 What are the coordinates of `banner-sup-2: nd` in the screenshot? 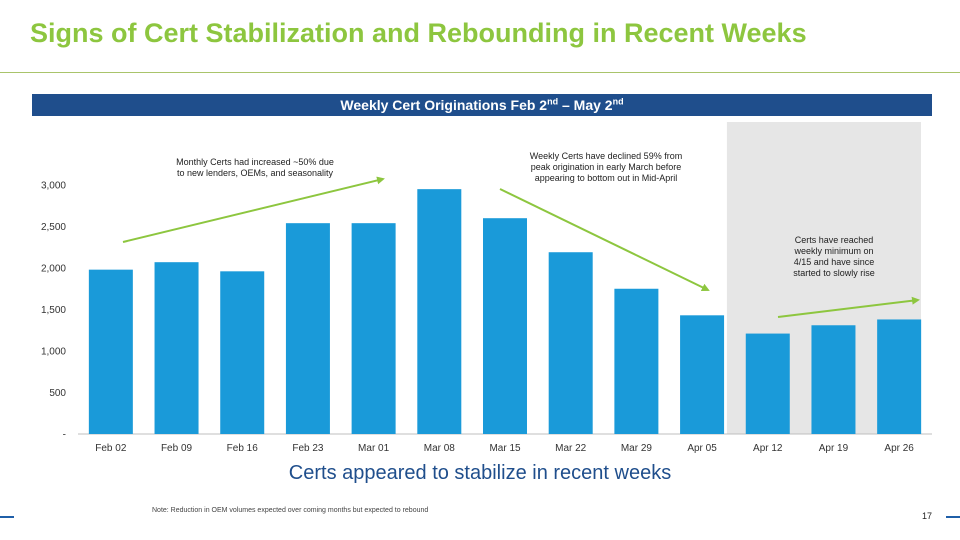 It's located at (618, 101).